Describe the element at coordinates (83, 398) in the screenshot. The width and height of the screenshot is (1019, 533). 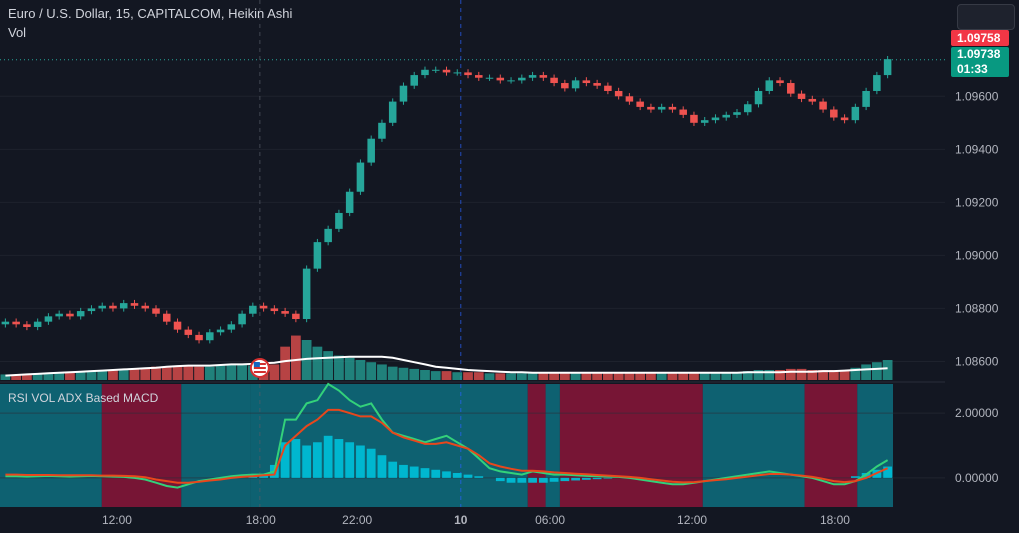
I see `indicator-legend: RSI VOL ADX Based MACD` at that location.